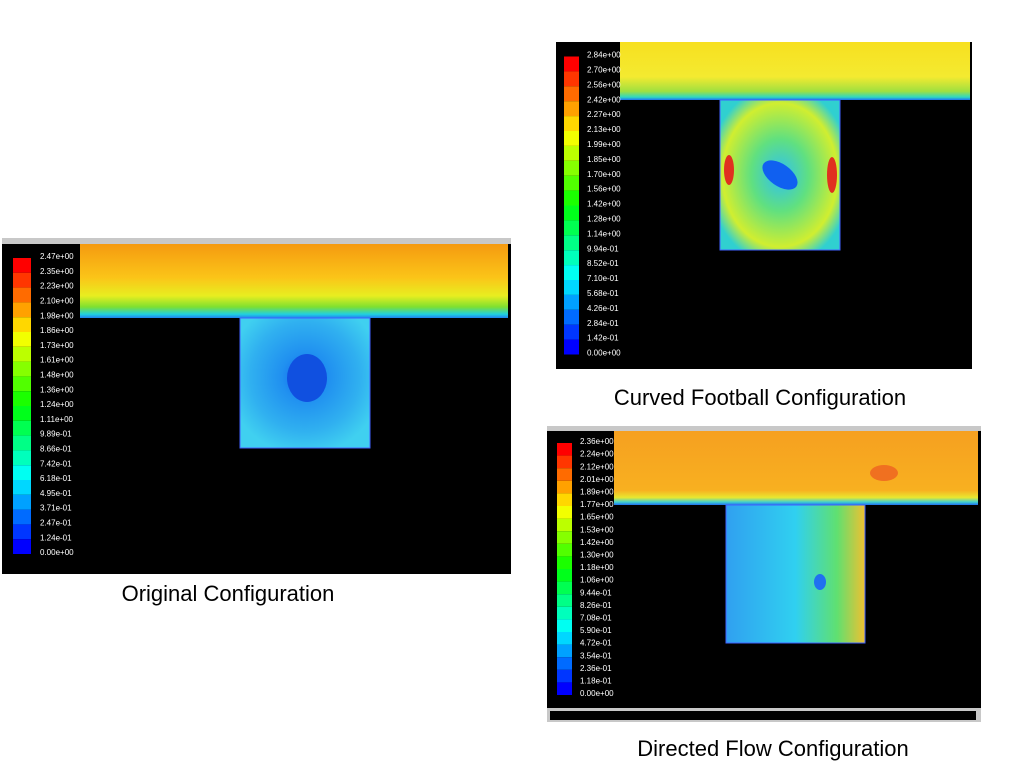 This screenshot has width=1024, height=768. What do you see at coordinates (603, 308) in the screenshot?
I see `legend-label: 4.26e-01` at bounding box center [603, 308].